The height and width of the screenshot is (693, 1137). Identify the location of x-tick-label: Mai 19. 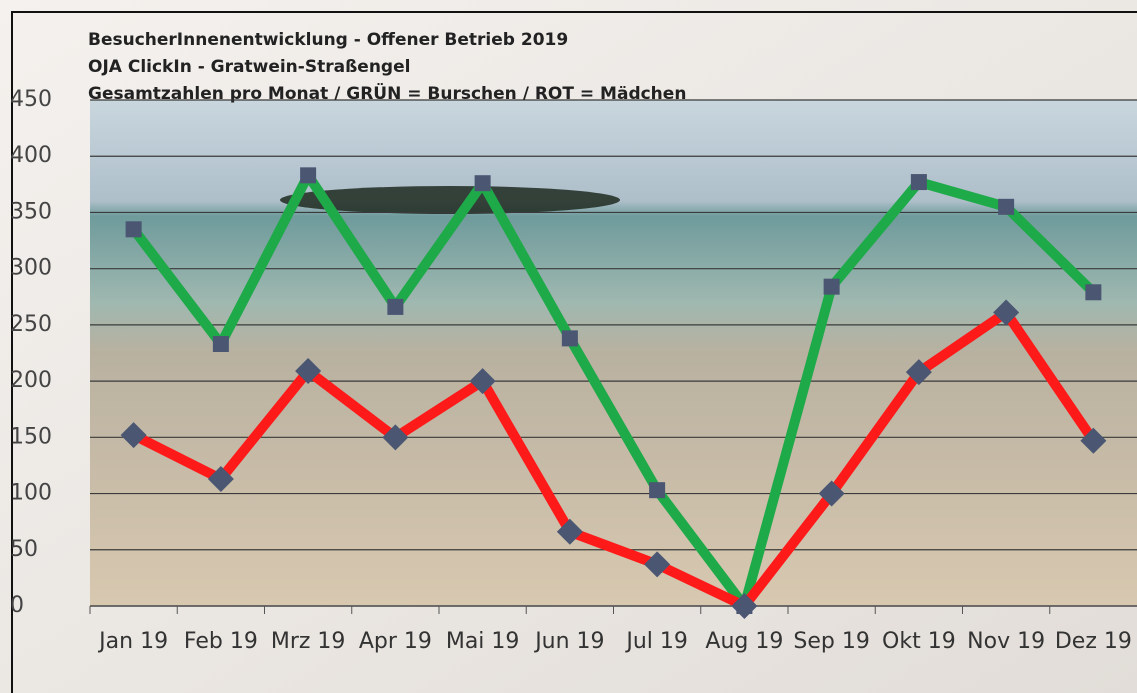
(482, 641).